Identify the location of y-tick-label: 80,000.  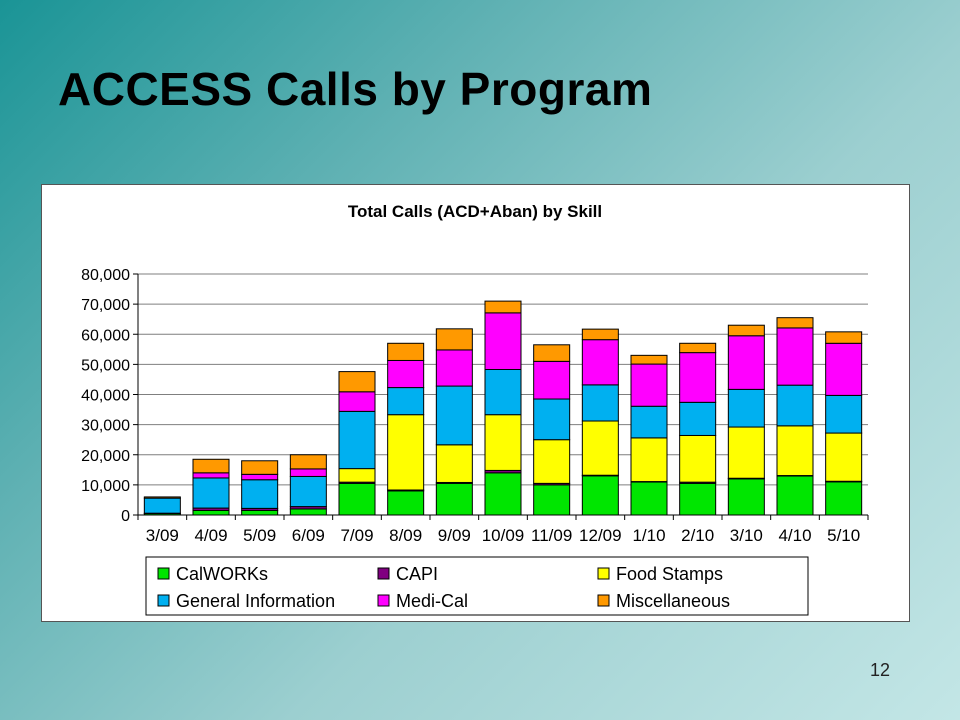
(105, 275).